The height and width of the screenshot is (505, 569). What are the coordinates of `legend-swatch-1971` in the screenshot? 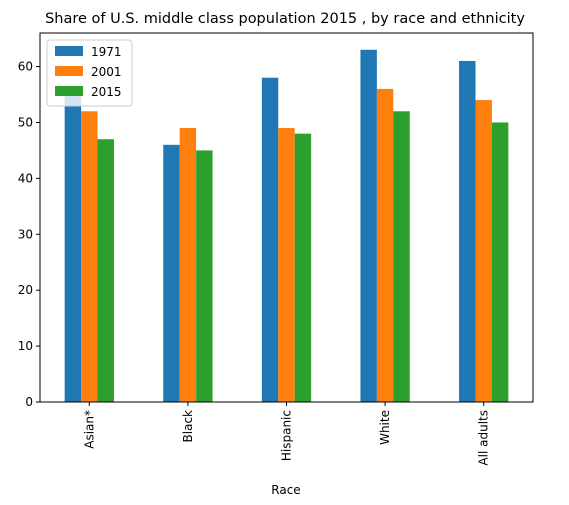 It's located at (69, 51).